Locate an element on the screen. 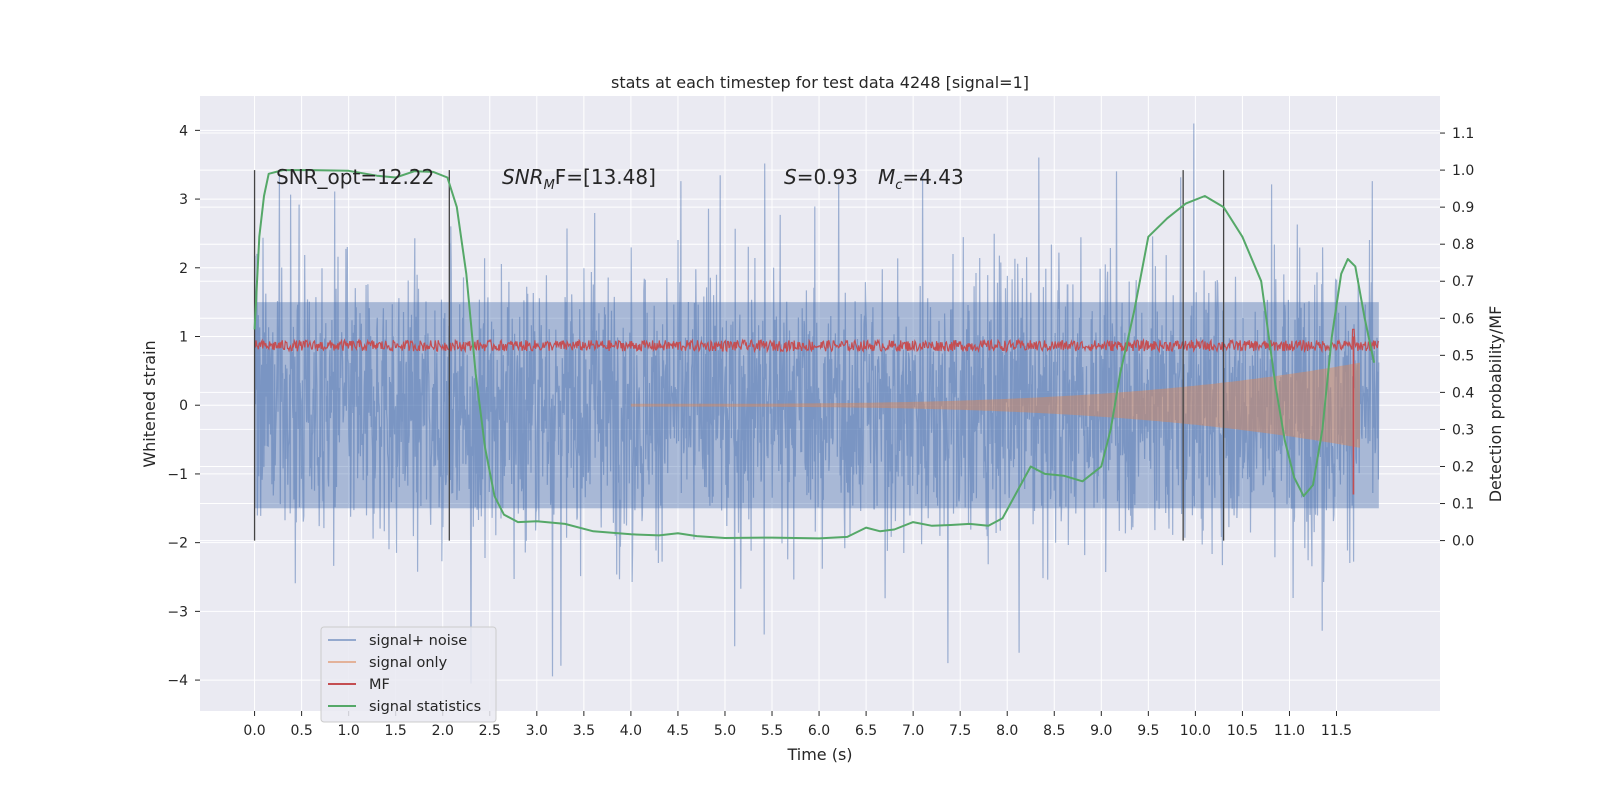 Image resolution: width=1600 pixels, height=800 pixels. y2-tick-label-4: 0.7 is located at coordinates (1463, 282).